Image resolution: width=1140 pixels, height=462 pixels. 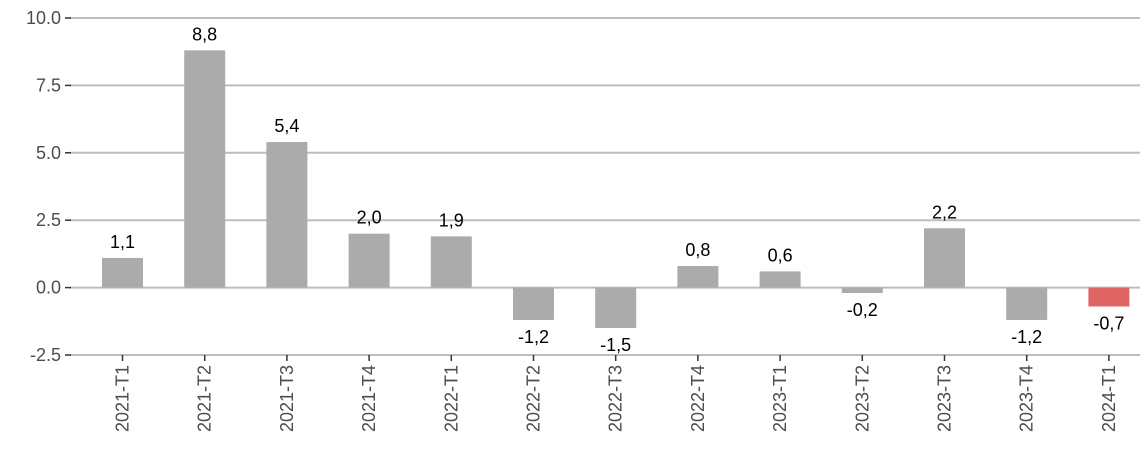 What do you see at coordinates (1027, 398) in the screenshot?
I see `x-tick-label: 2023-T4` at bounding box center [1027, 398].